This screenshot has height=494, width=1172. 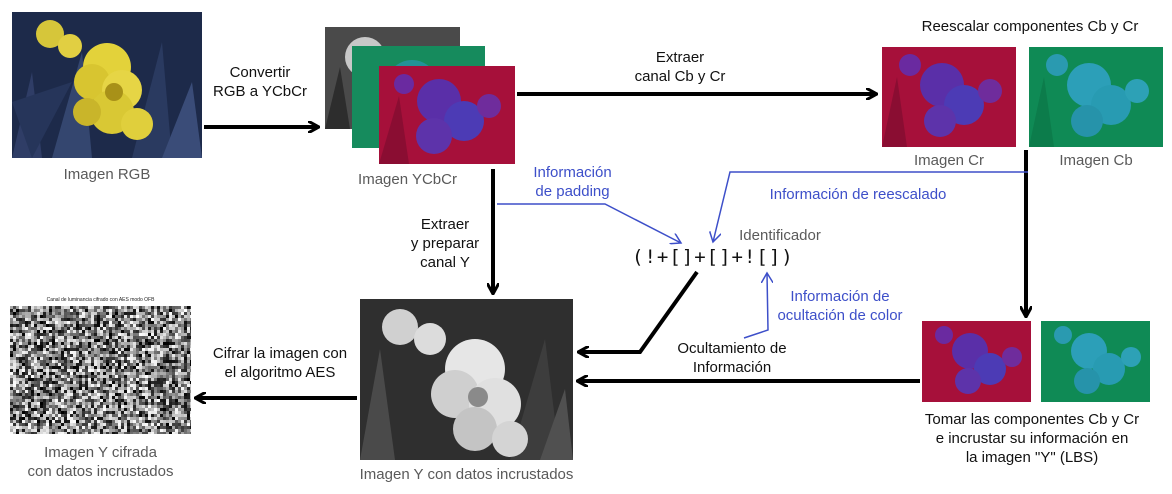 I want to click on identifier-code: (!+[]+[]+![]), so click(x=713, y=257).